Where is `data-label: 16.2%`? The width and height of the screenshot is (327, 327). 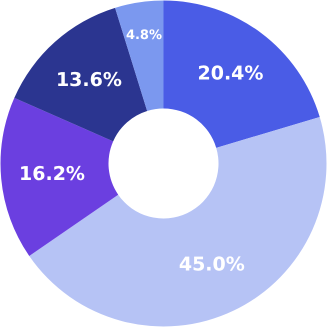
data-label: 16.2% is located at coordinates (52, 174).